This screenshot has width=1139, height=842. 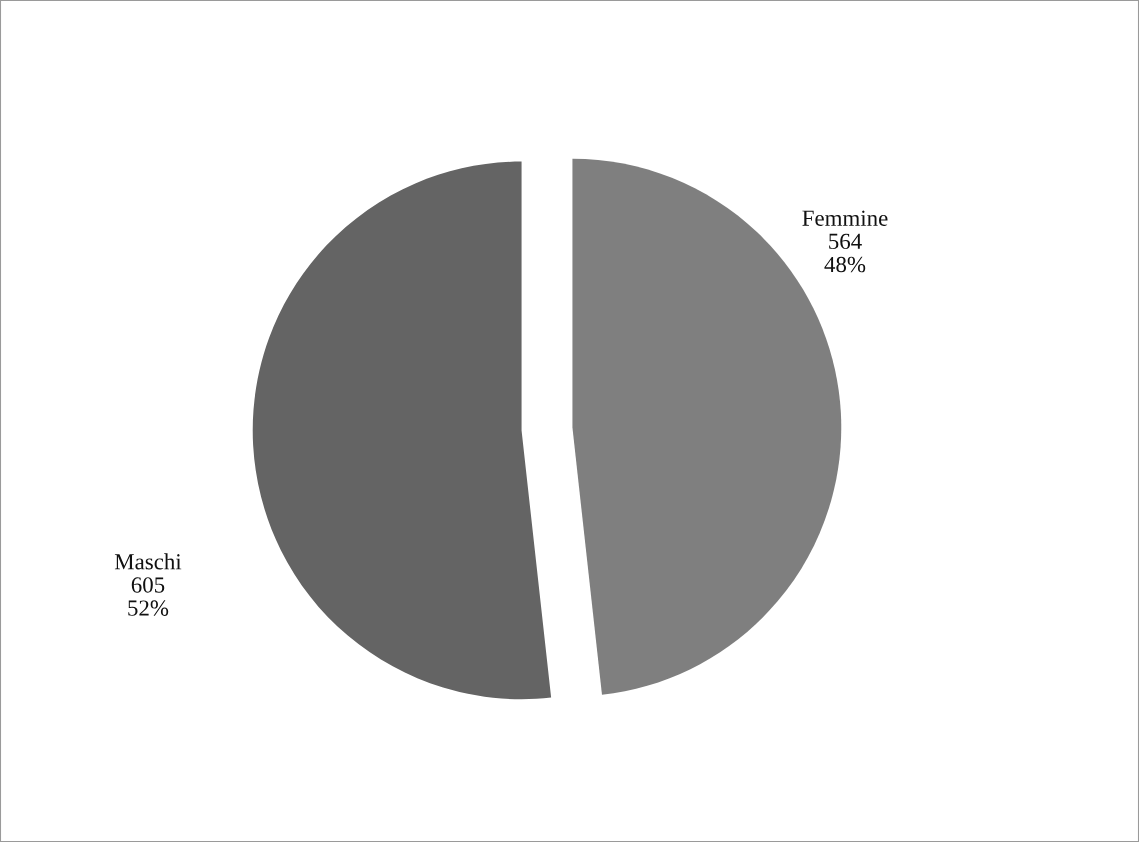 What do you see at coordinates (148, 561) in the screenshot?
I see `slice-label: Maschi` at bounding box center [148, 561].